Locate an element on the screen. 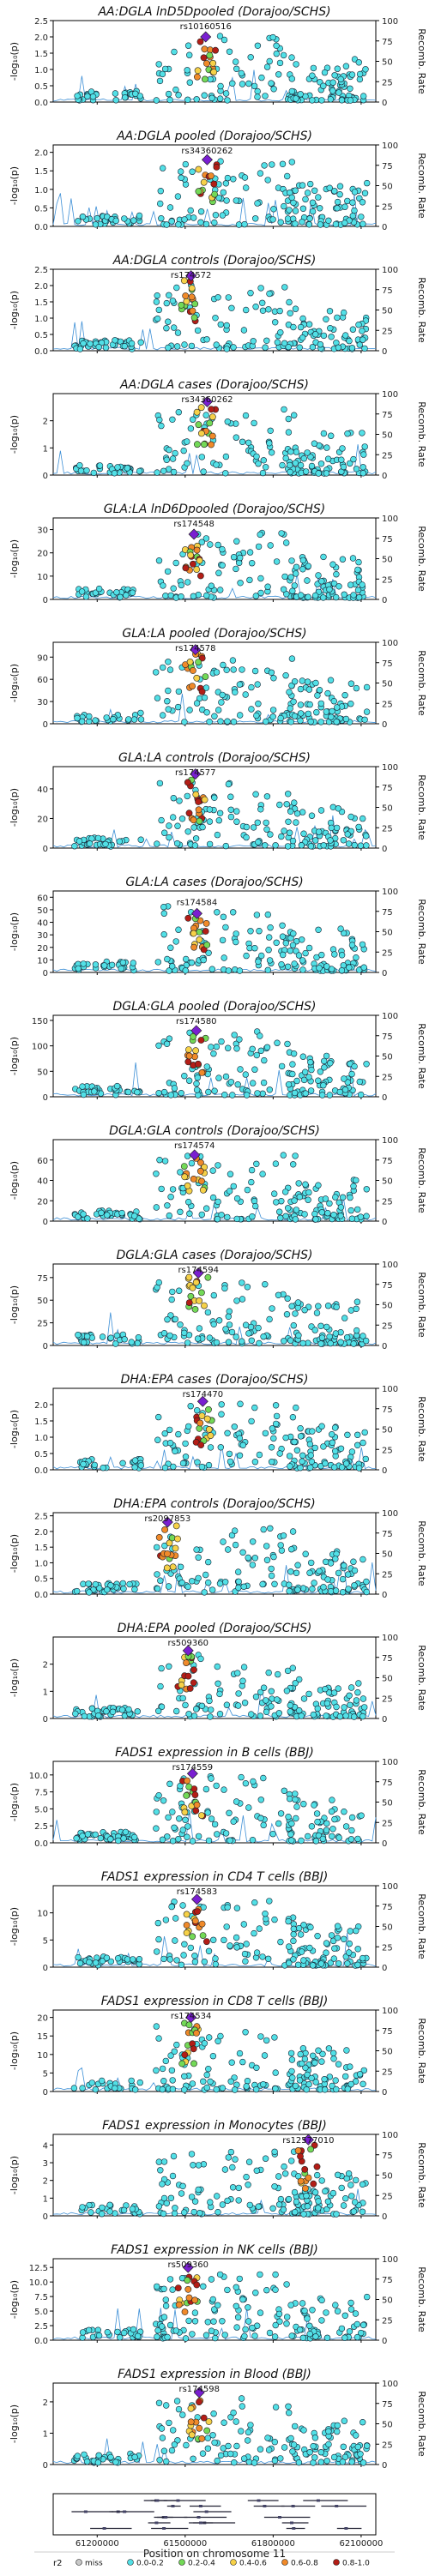 This screenshot has height=2576, width=429. lead-snp-label: rs10160516 is located at coordinates (206, 27).